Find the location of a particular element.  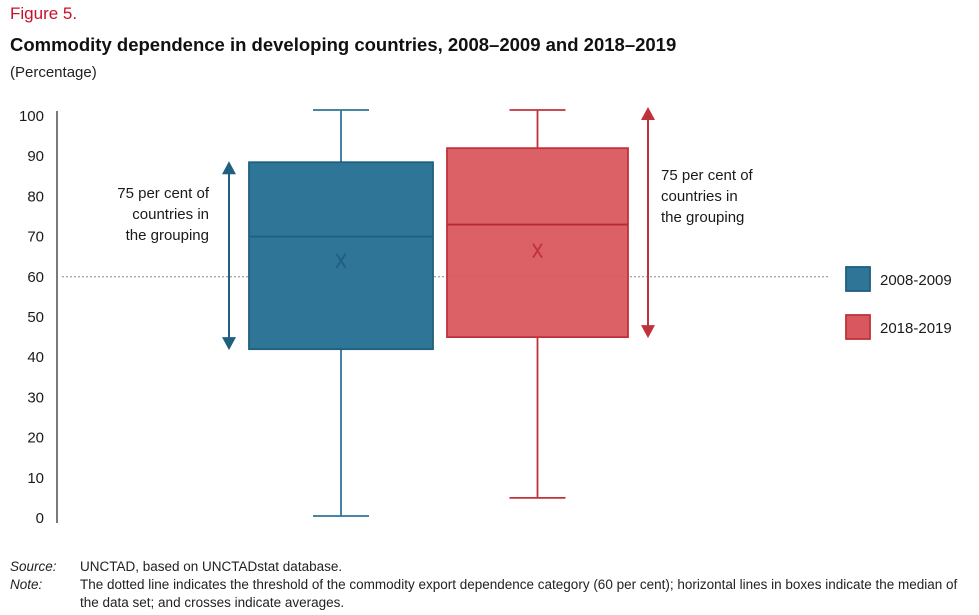

legend-label: 2008-2009 is located at coordinates (916, 280).